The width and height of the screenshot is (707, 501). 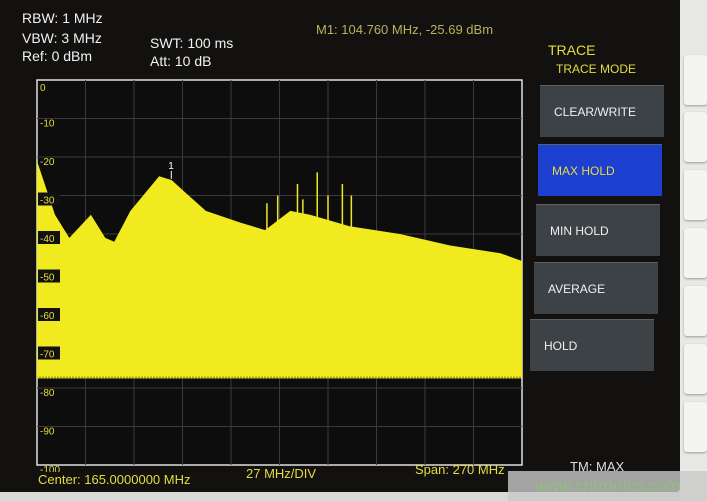 What do you see at coordinates (62, 38) in the screenshot?
I see `vbw-label: VBW: 3 MHz` at bounding box center [62, 38].